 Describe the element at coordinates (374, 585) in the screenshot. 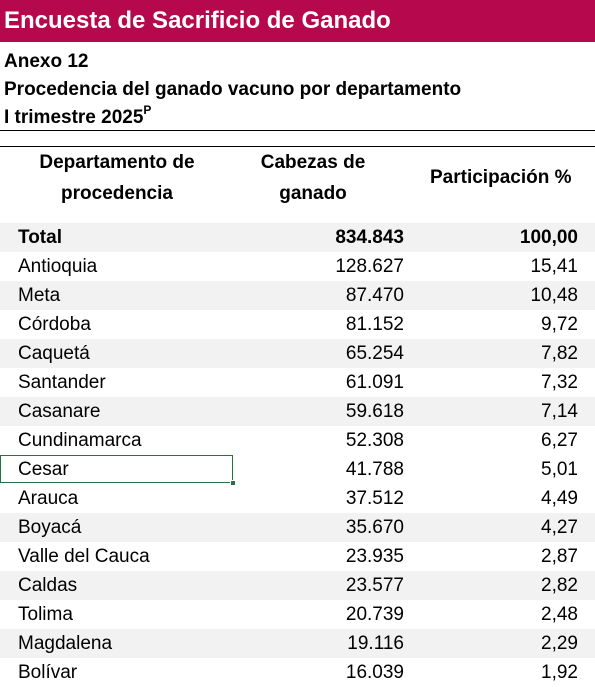

I see `cabezas-cell: 23.577` at that location.